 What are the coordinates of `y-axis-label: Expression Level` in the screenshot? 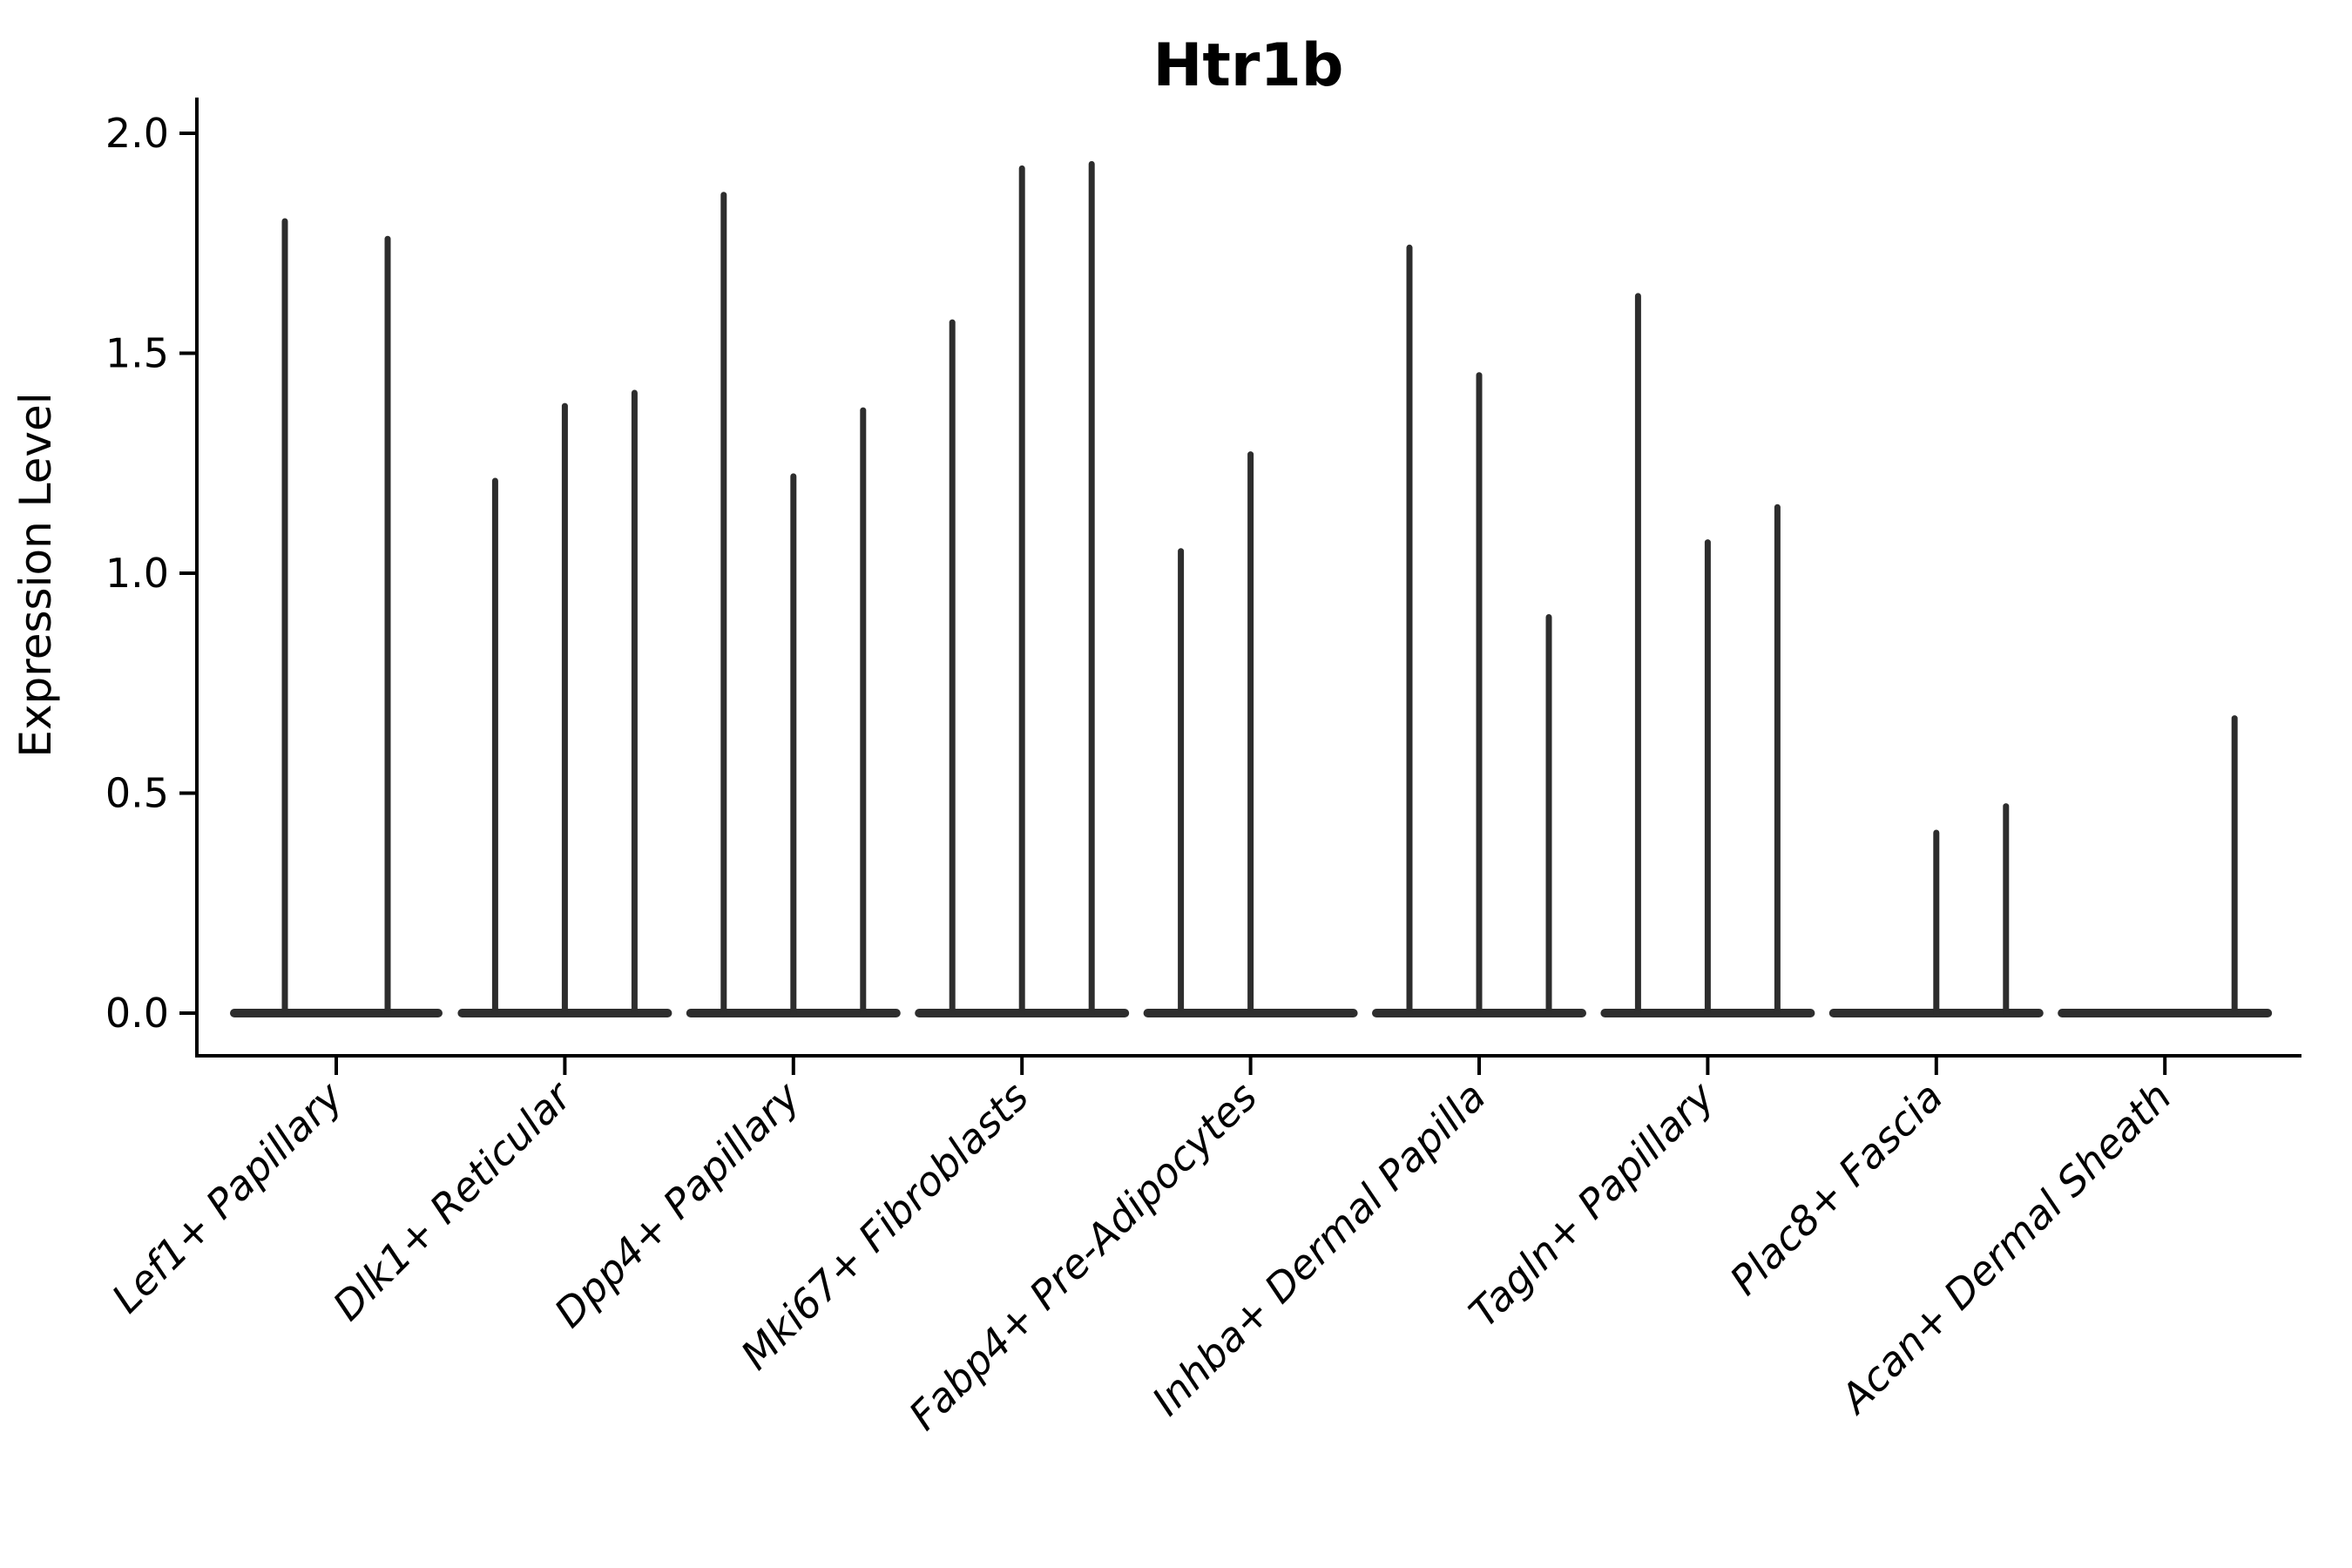 It's located at (35, 574).